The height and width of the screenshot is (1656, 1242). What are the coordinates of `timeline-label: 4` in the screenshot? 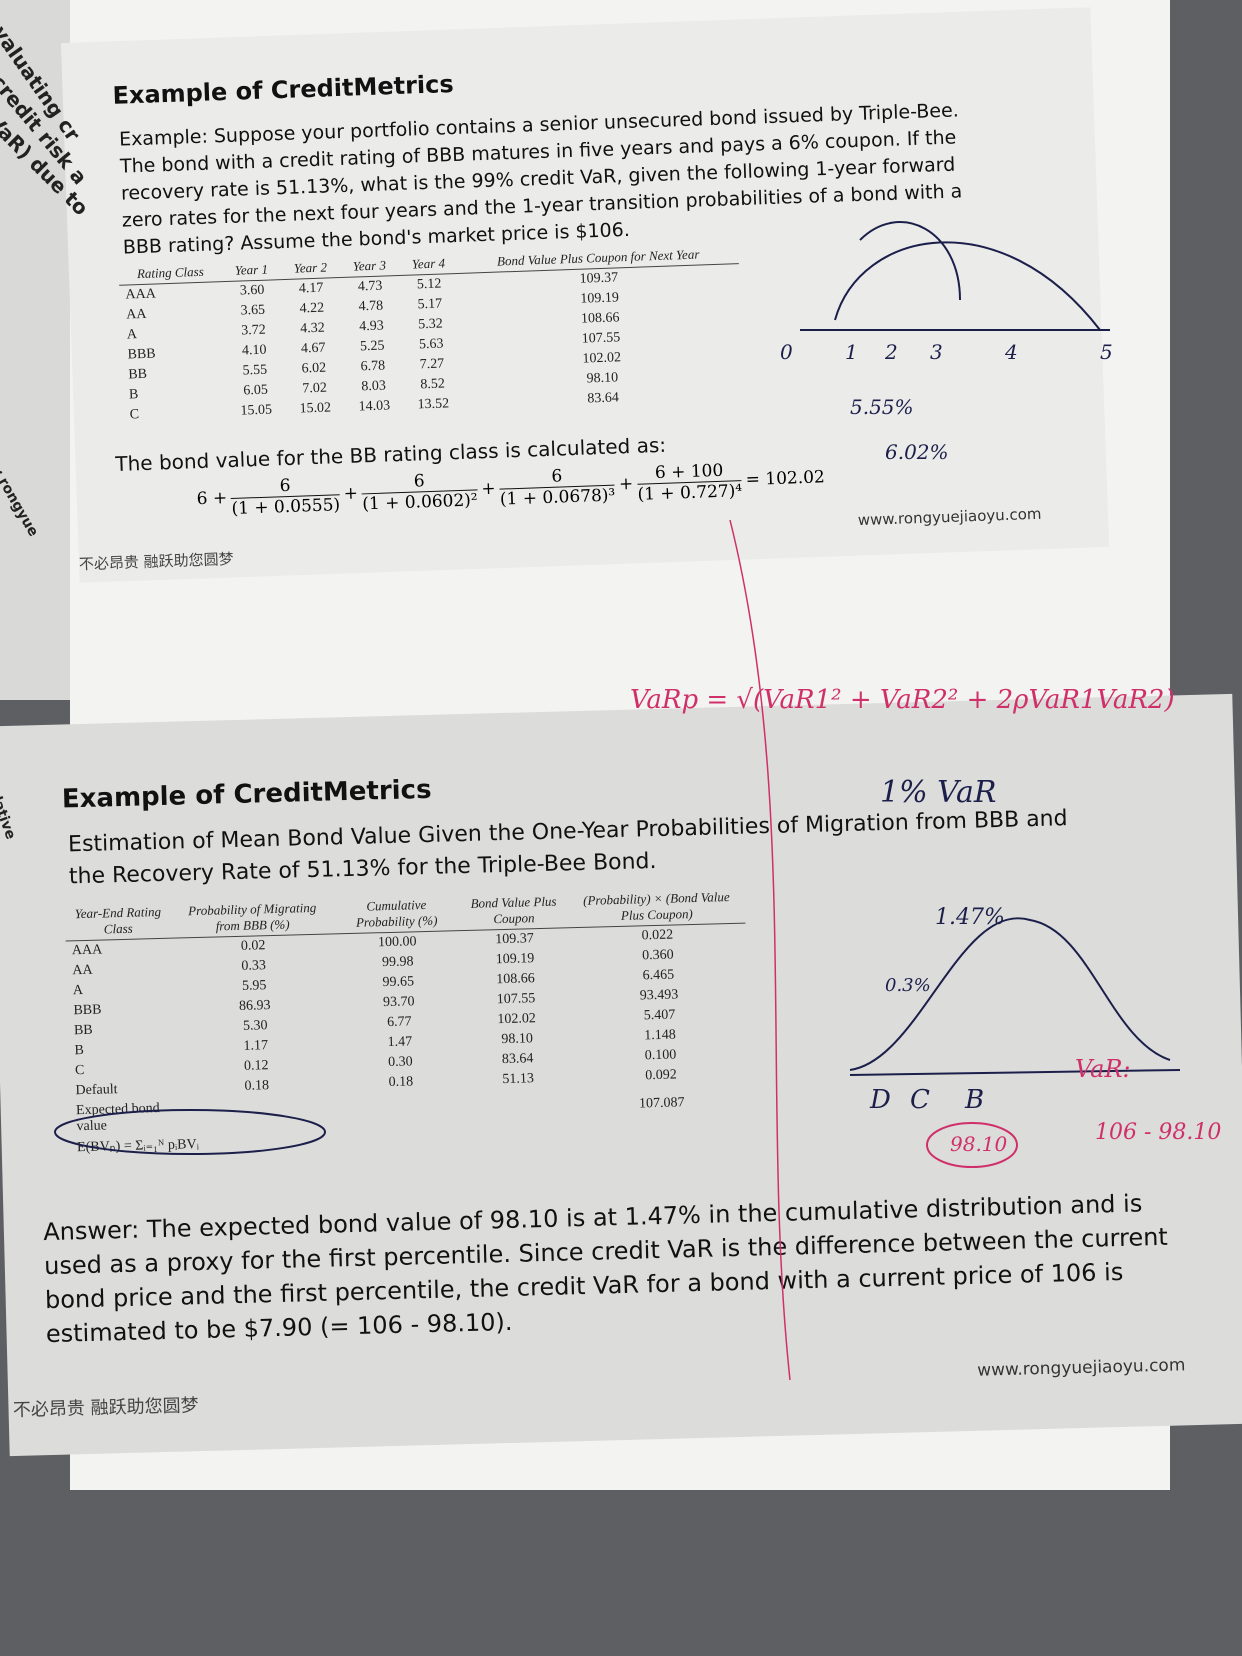 It's located at (1011, 352).